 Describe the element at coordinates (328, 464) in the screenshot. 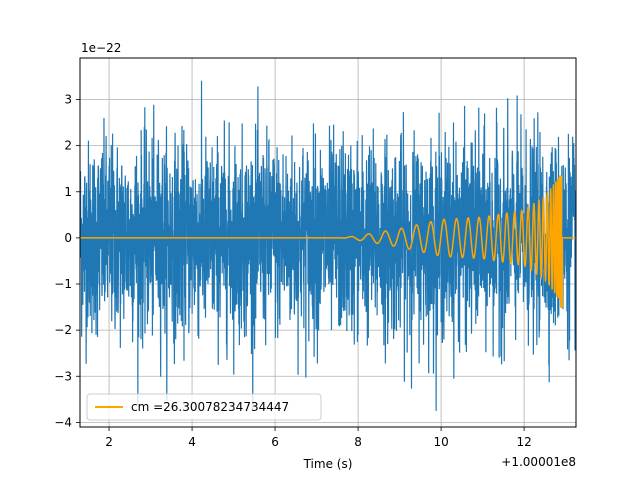

I see `x-axis-label: Time (s)` at that location.